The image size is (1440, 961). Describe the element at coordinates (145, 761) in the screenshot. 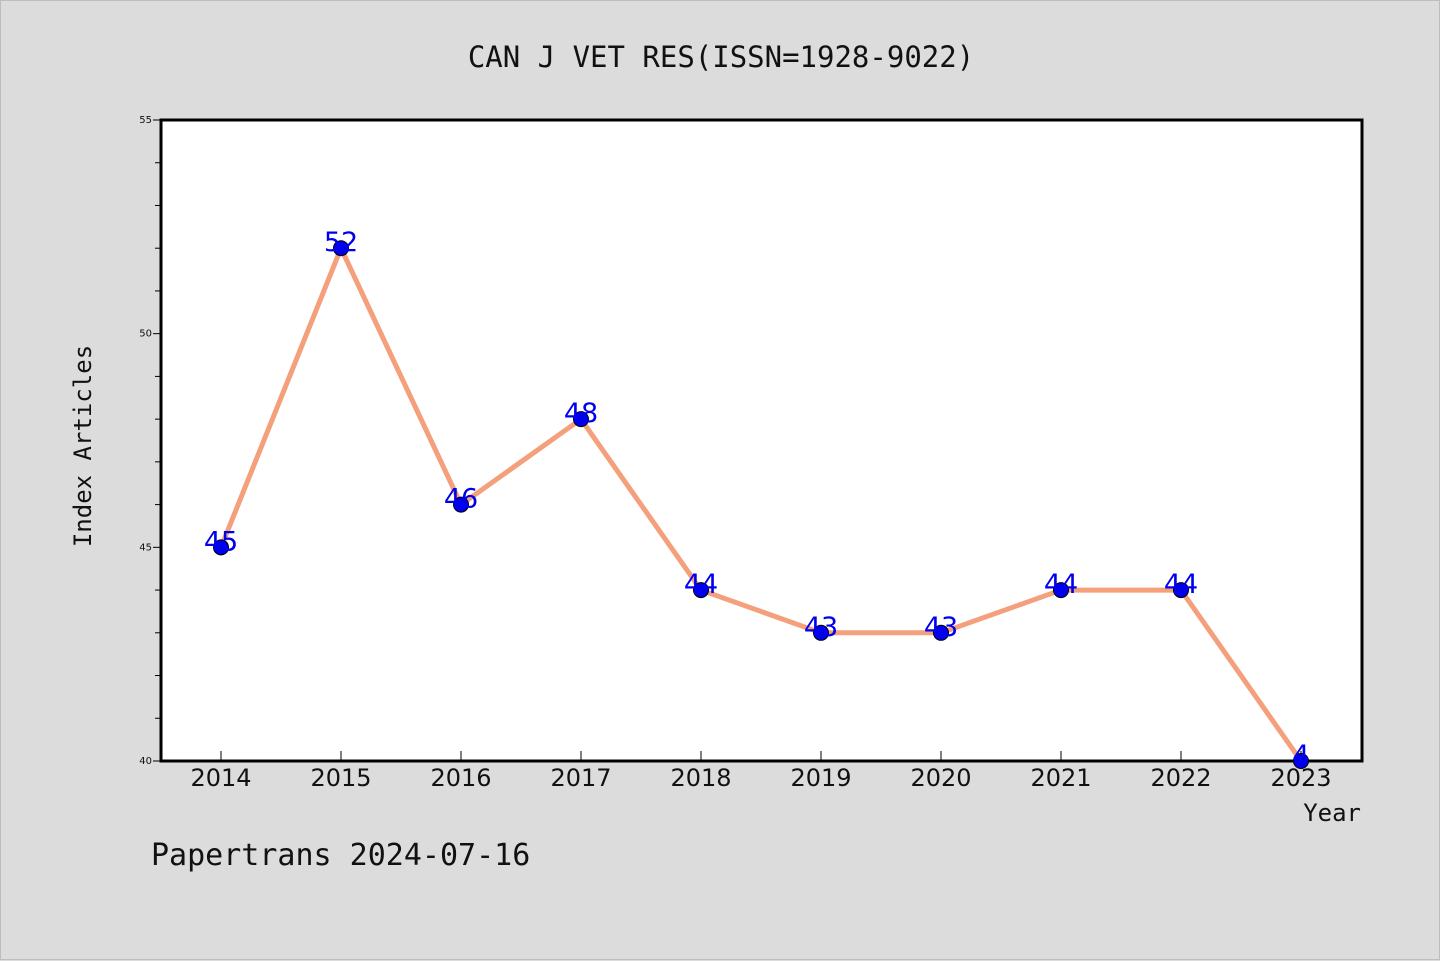

I see `y-tick-label: 40` at that location.